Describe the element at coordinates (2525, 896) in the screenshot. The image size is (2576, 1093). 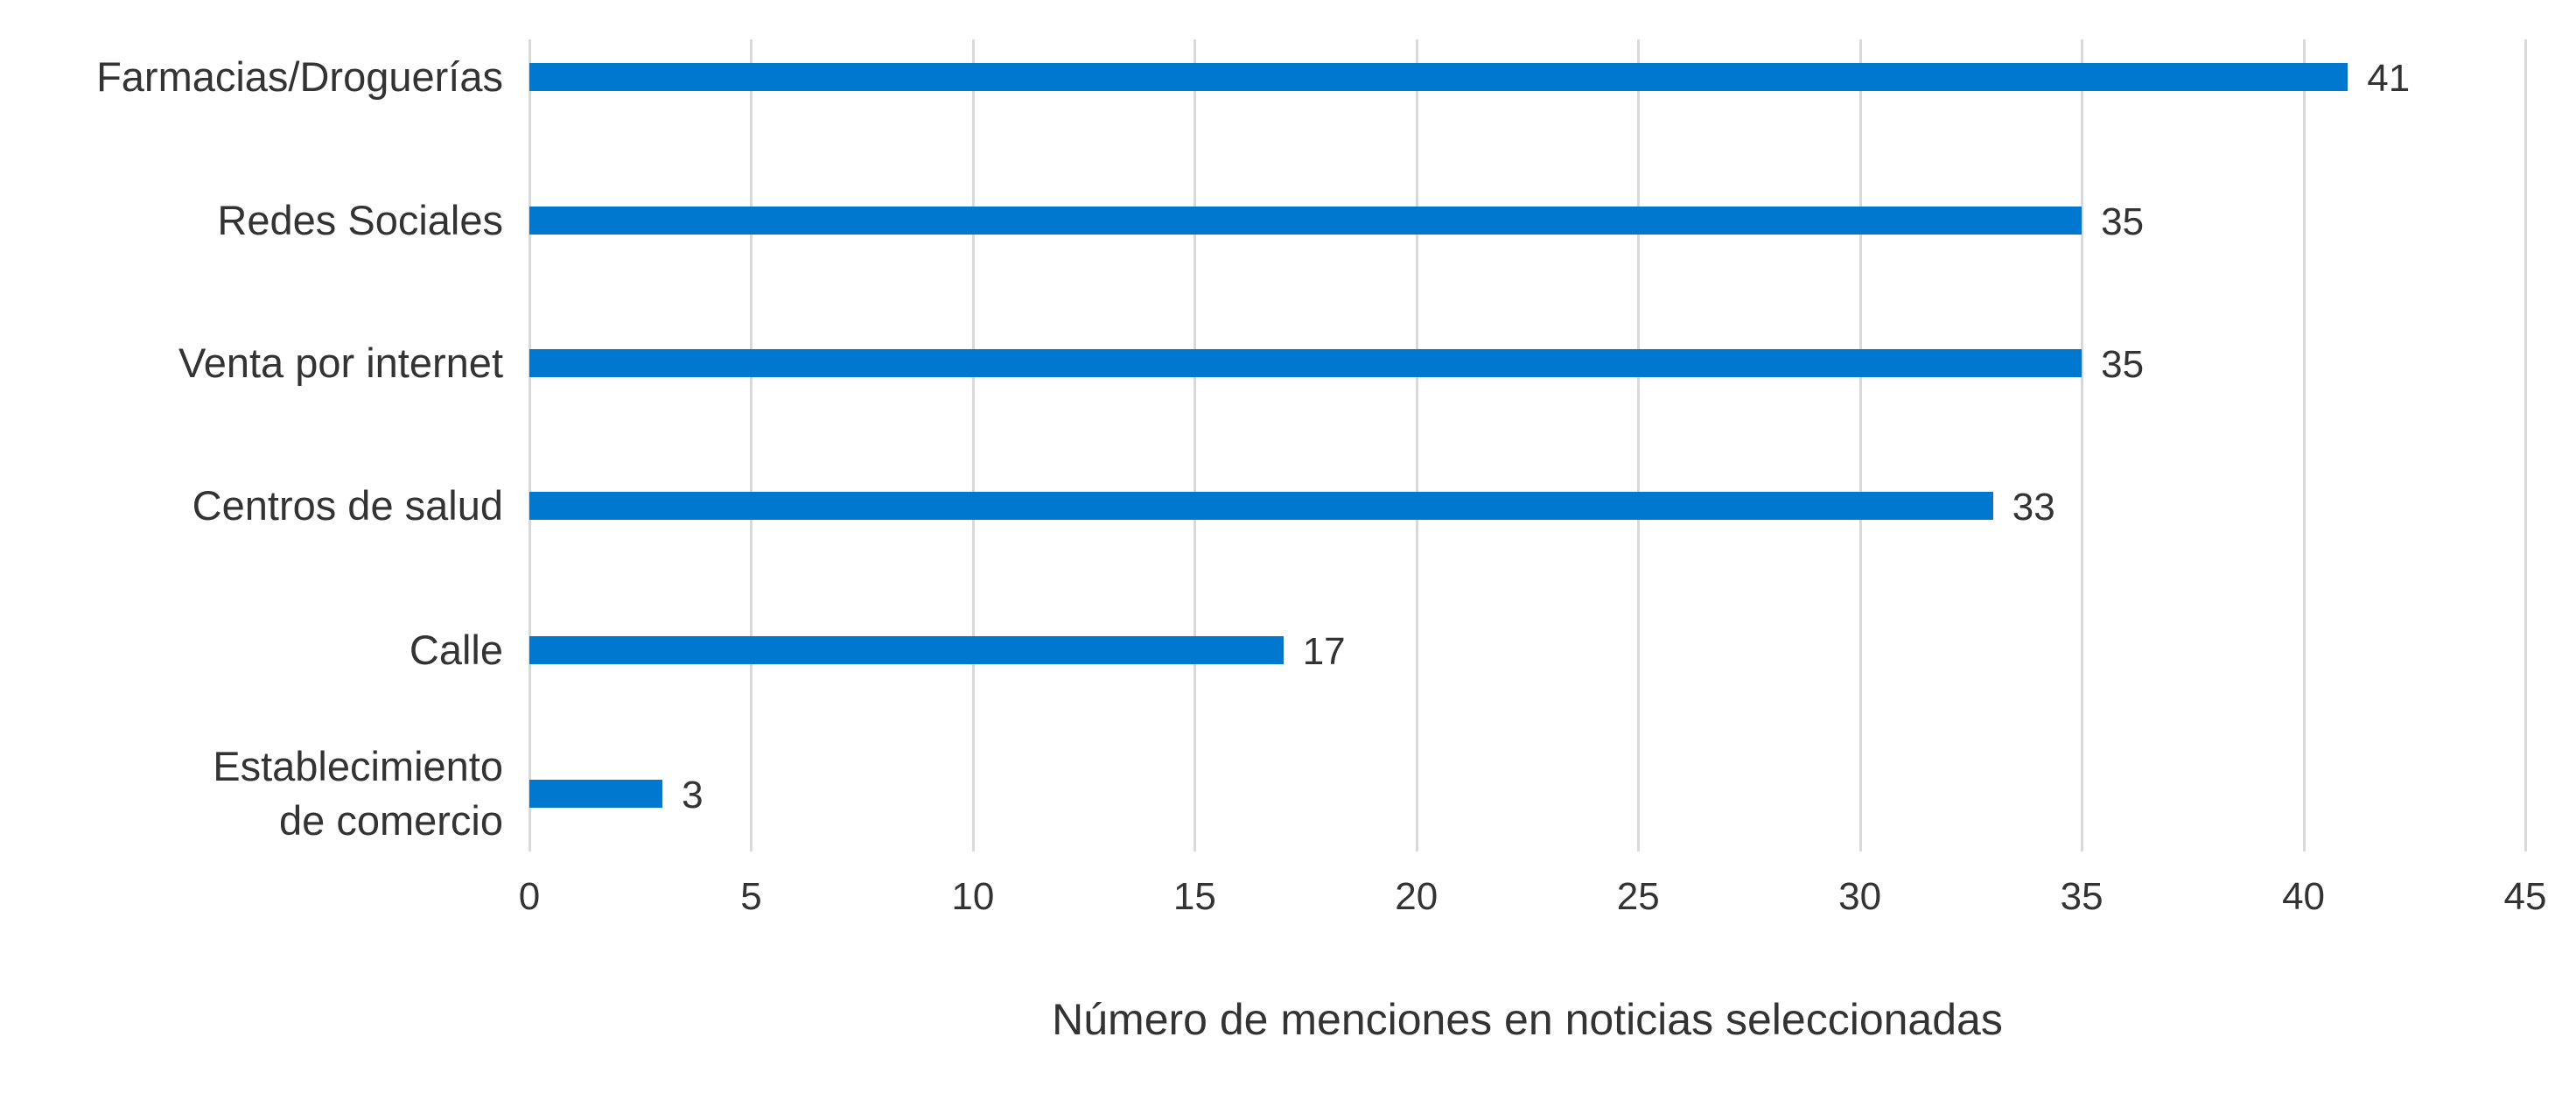
I see `x-tick-label: 45` at that location.